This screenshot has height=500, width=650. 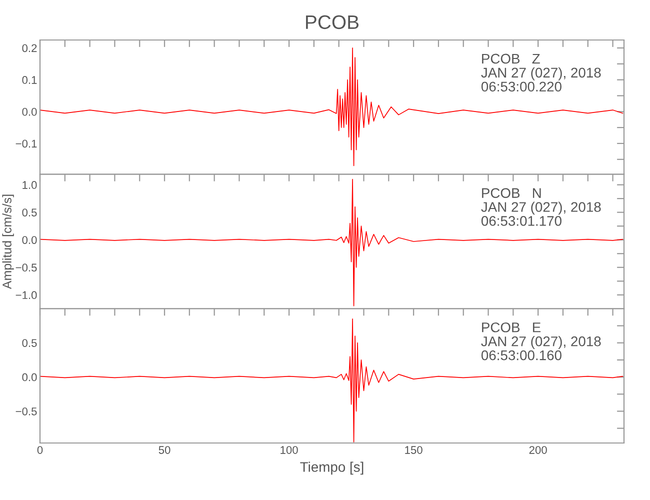 I want to click on x-tick-label: 100, so click(x=289, y=450).